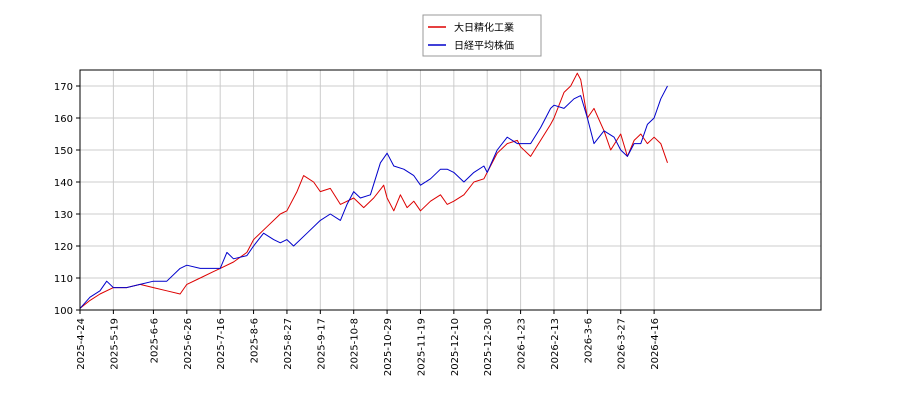 The height and width of the screenshot is (404, 900). What do you see at coordinates (63, 279) in the screenshot?
I see `y-tick-label: 110` at bounding box center [63, 279].